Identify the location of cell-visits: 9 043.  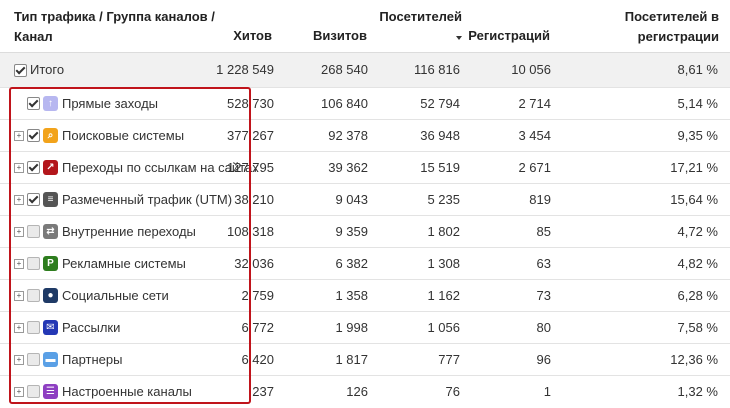
(351, 199).